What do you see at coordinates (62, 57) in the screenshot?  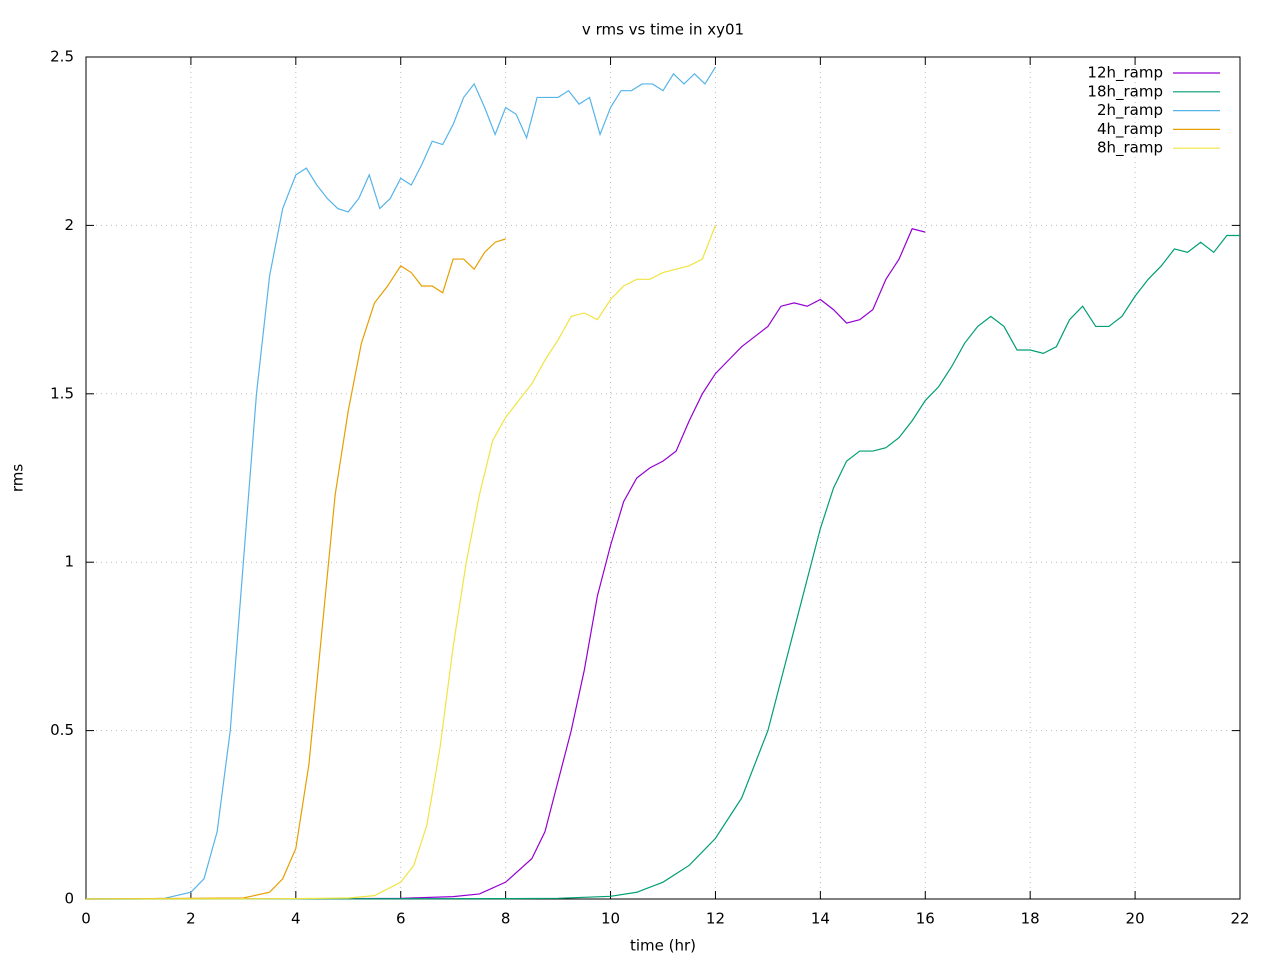 I see `y-tick-label: 2.5` at bounding box center [62, 57].